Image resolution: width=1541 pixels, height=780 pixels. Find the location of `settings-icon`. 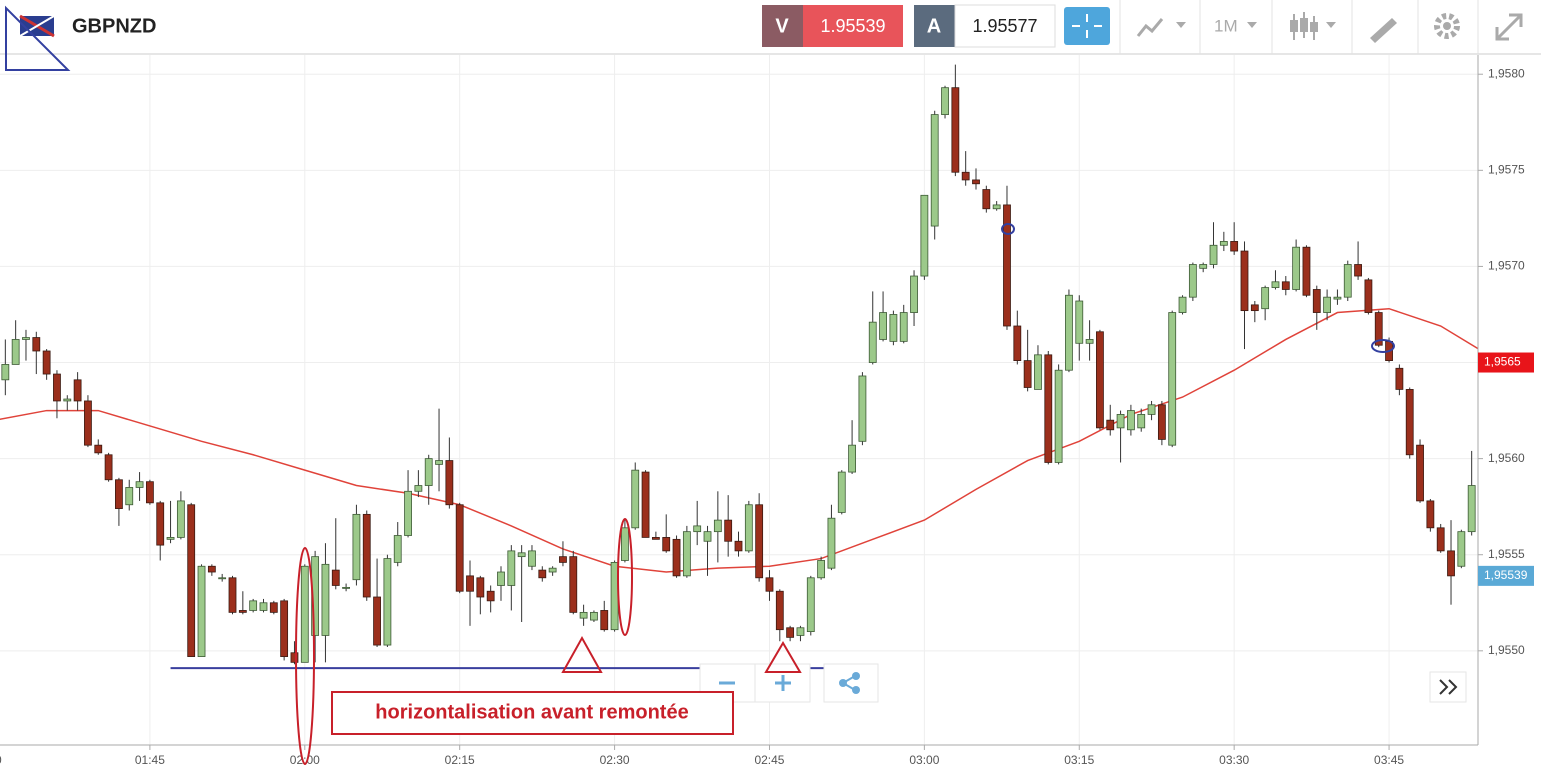

settings-icon is located at coordinates (1447, 26).